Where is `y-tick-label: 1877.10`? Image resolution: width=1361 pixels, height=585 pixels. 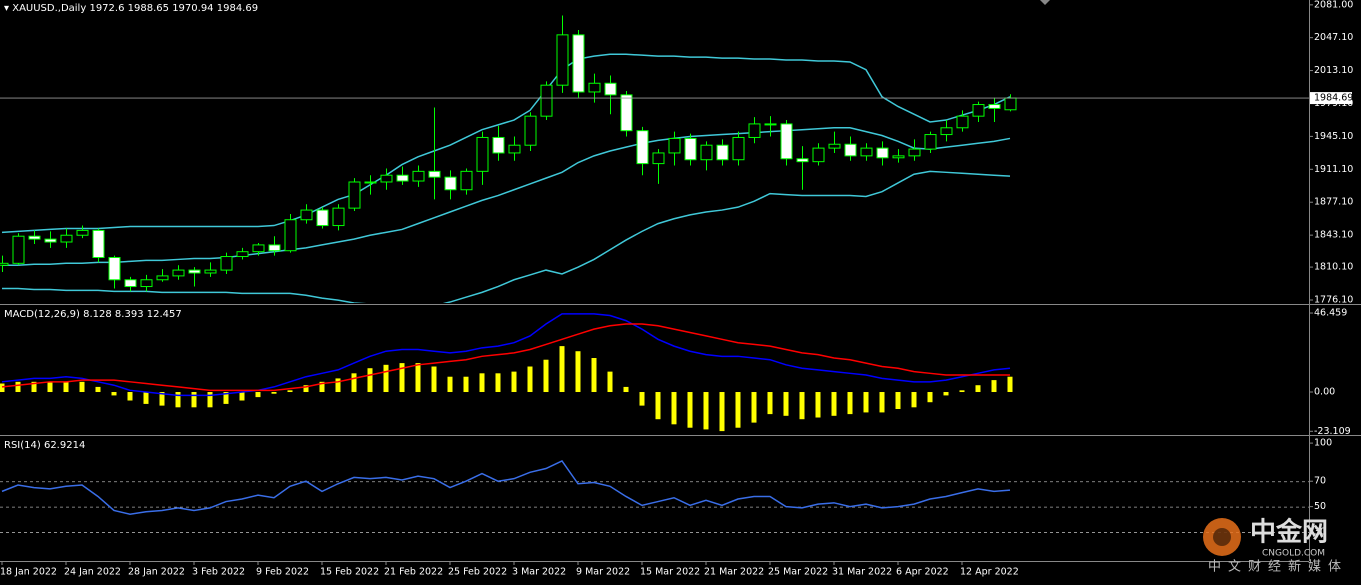 y-tick-label: 1877.10 is located at coordinates (1333, 202).